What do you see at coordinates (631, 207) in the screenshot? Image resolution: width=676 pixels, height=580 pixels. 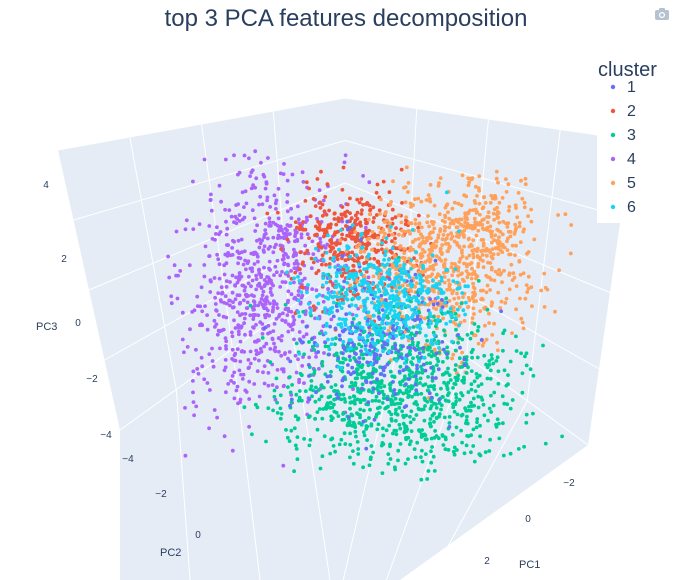 I see `legend-item-label: 6` at bounding box center [631, 207].